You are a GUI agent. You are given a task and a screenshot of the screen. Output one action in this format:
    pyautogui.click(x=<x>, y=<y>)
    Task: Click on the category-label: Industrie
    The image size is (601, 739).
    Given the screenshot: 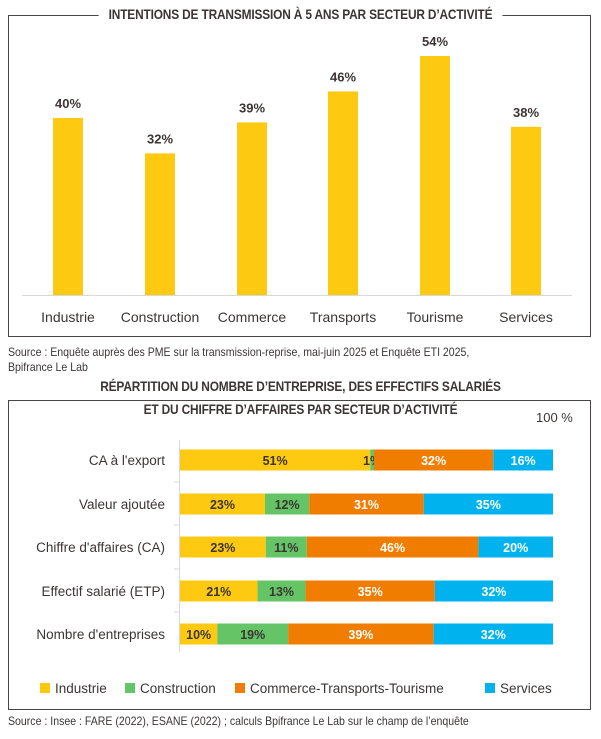 What is the action you would take?
    pyautogui.click(x=68, y=317)
    